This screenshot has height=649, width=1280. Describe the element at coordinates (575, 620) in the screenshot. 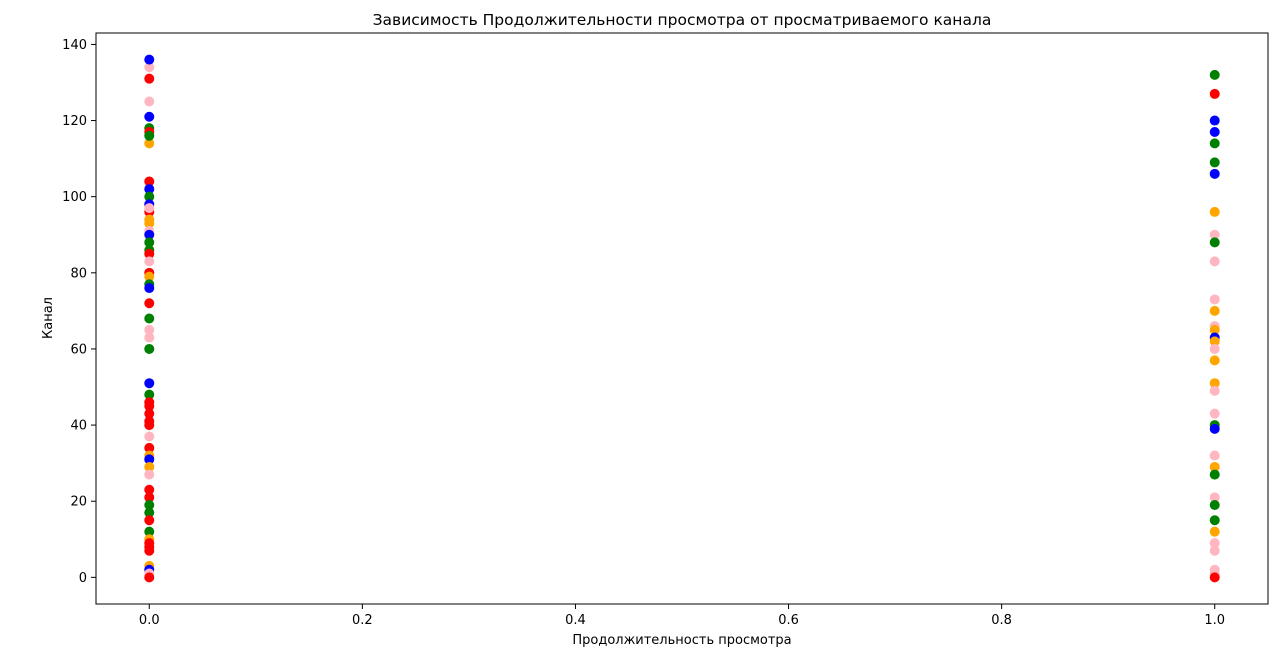

I see `x-tick-label: 0.4` at that location.